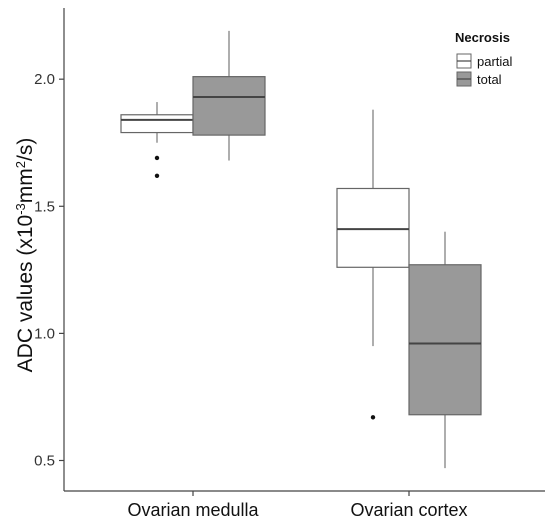  Describe the element at coordinates (44, 333) in the screenshot. I see `y-tick-label: 1.0` at that location.